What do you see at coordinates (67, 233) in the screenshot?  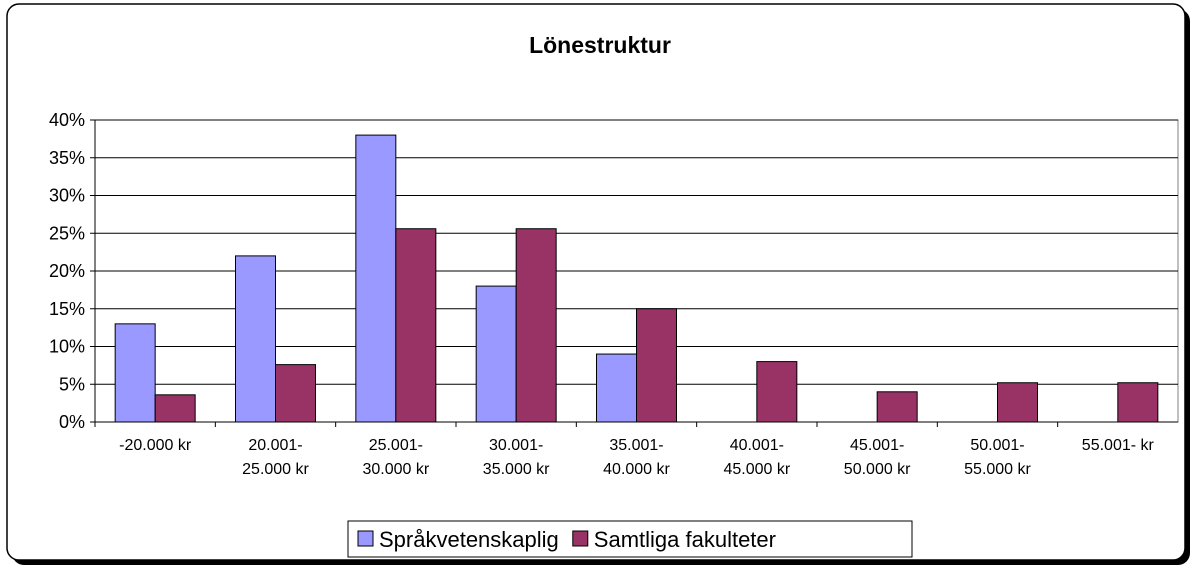 I see `y-tick-label: 25%` at bounding box center [67, 233].